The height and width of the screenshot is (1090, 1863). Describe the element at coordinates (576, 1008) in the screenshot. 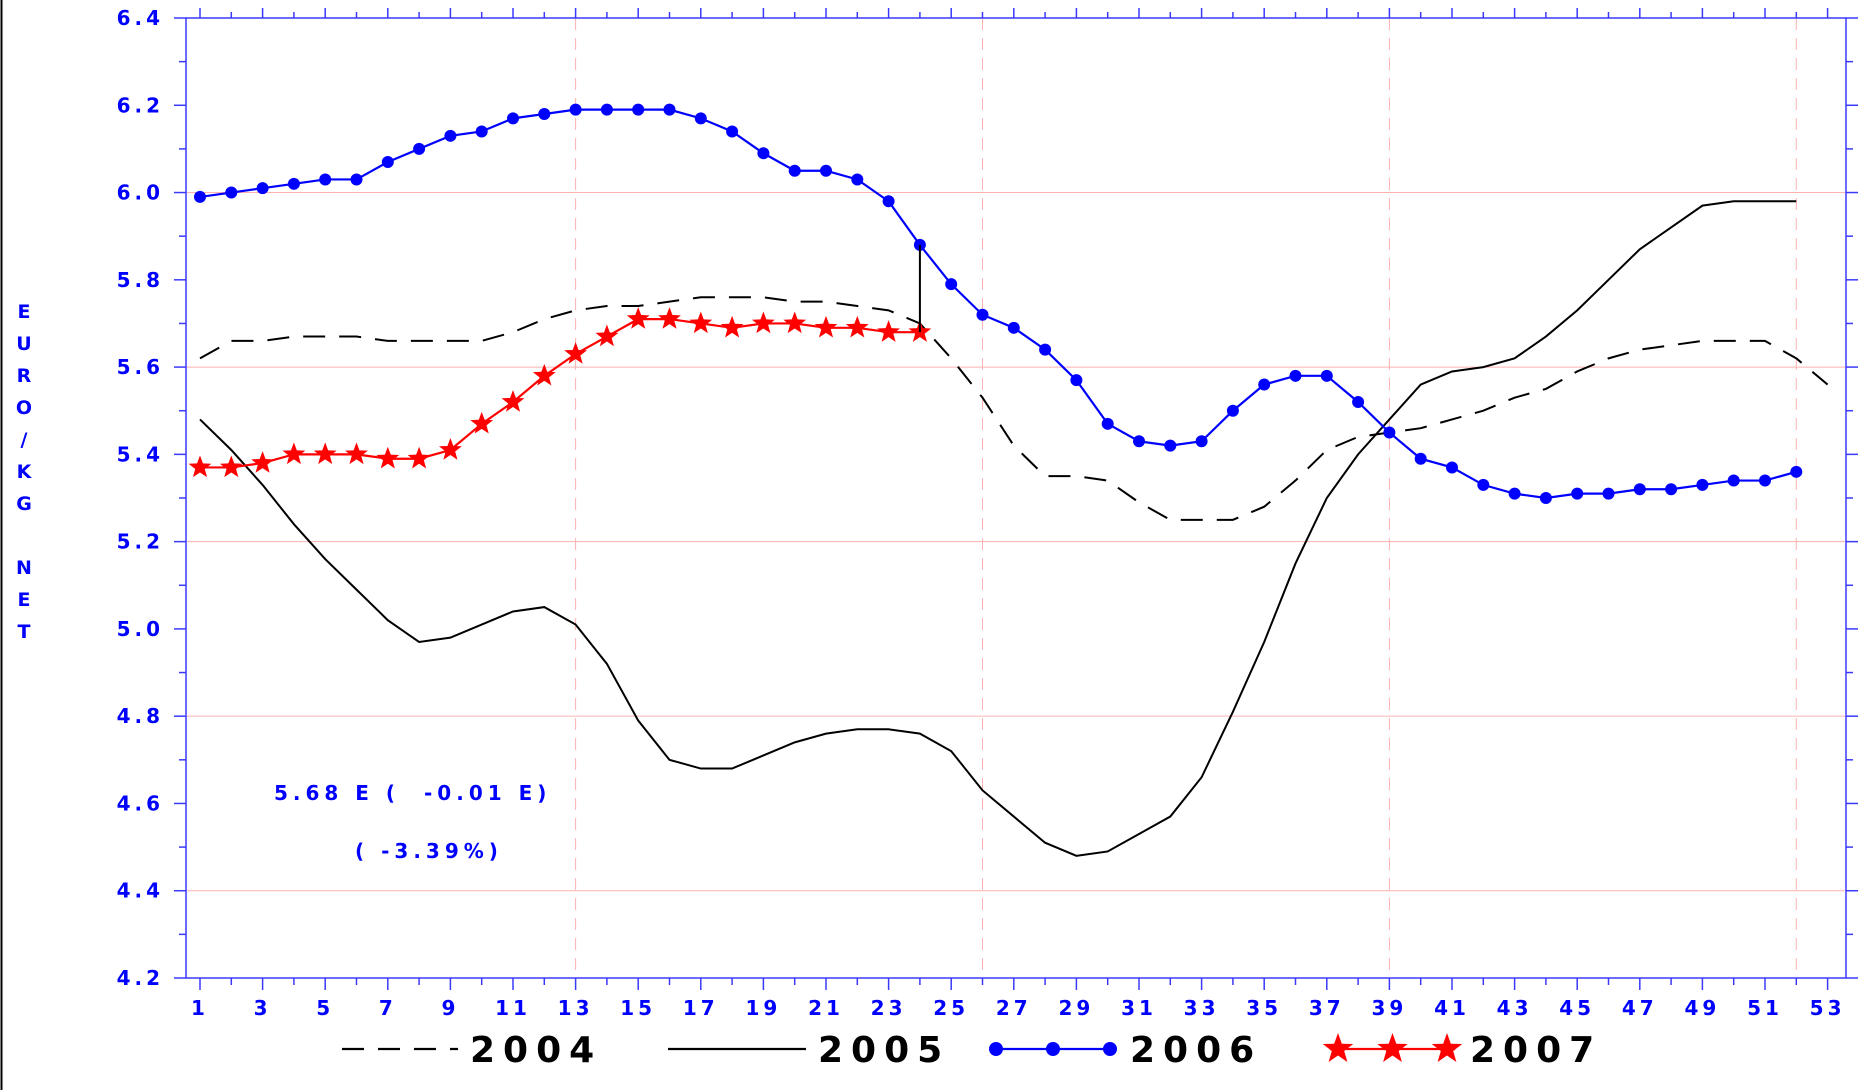

I see `x-tick-label: 13` at that location.